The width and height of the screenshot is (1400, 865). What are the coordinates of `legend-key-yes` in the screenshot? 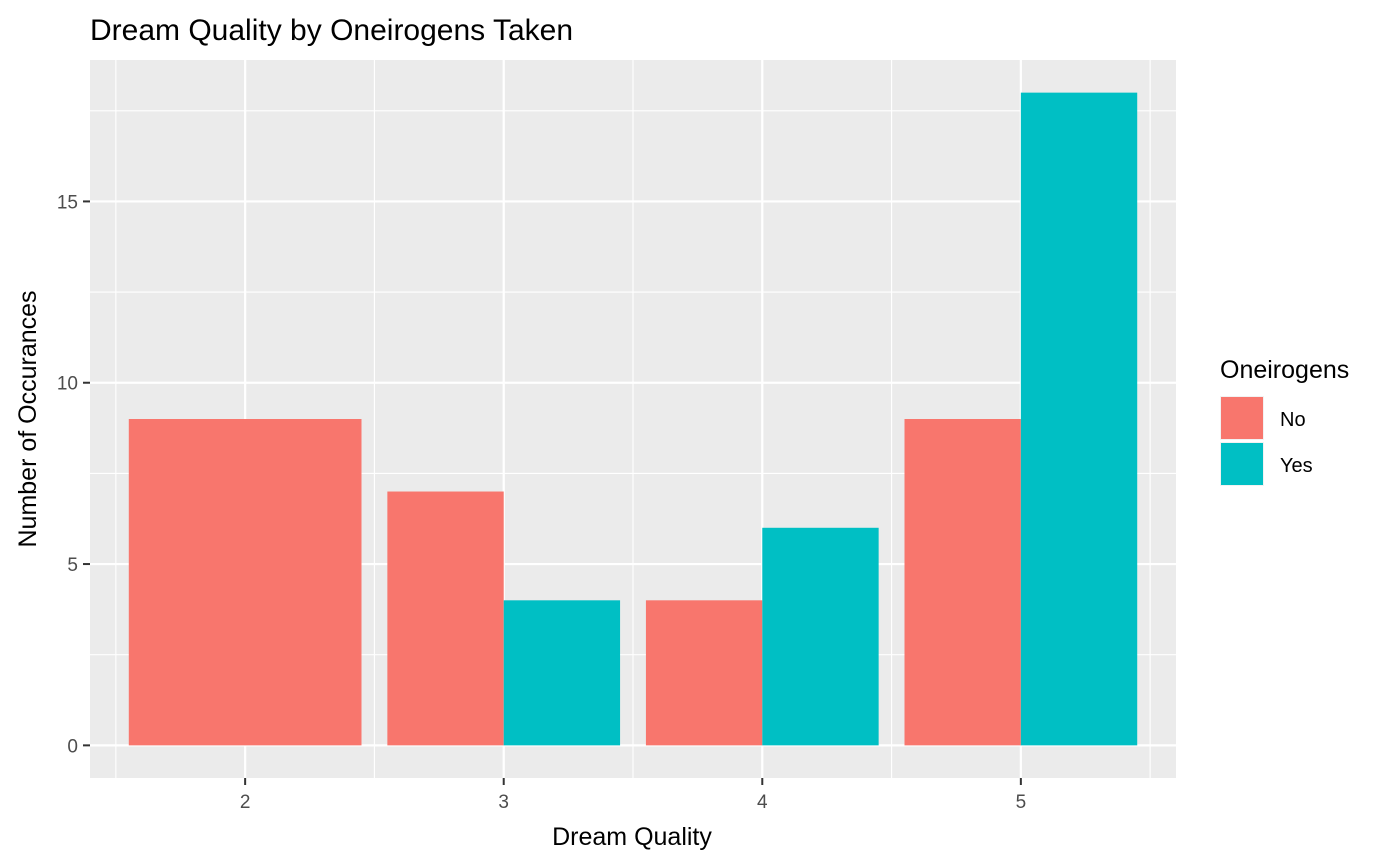 It's located at (1242, 464).